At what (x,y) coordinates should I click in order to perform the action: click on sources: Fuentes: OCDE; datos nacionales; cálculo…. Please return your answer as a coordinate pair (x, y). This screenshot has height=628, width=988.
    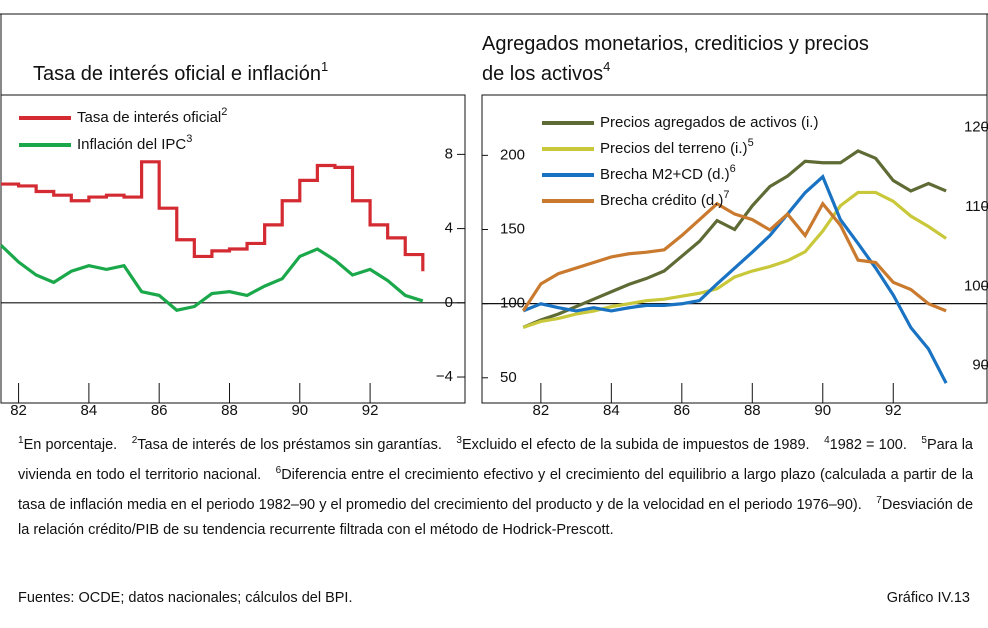
    Looking at the image, I should click on (185, 598).